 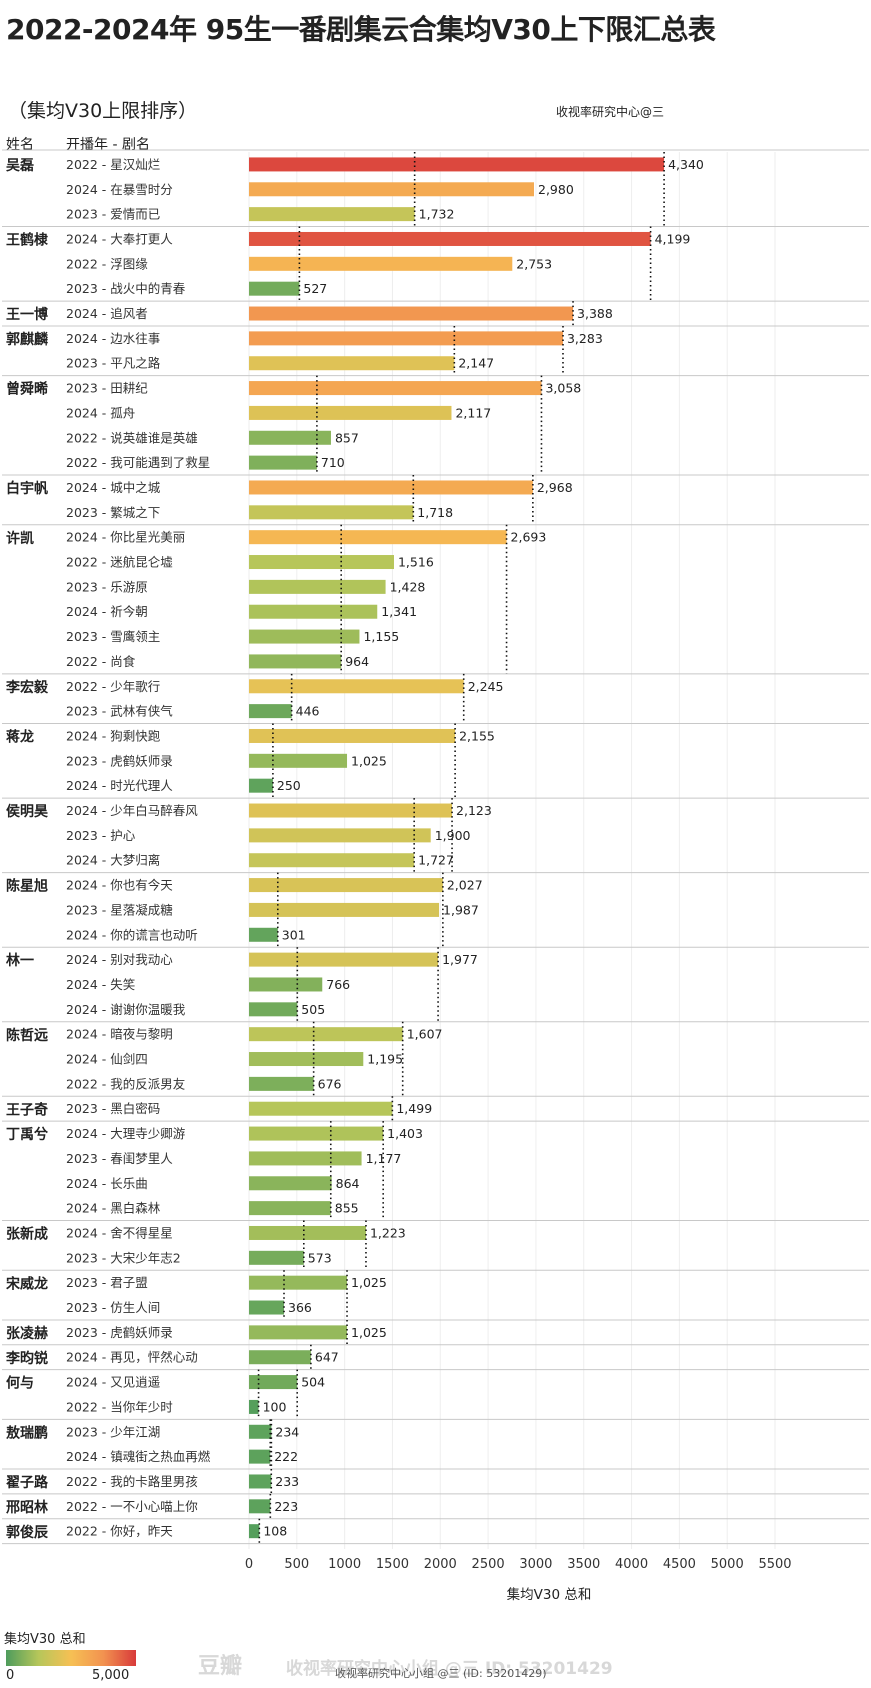 What do you see at coordinates (27, 488) in the screenshot?
I see `actor-name: 白宇帆` at bounding box center [27, 488].